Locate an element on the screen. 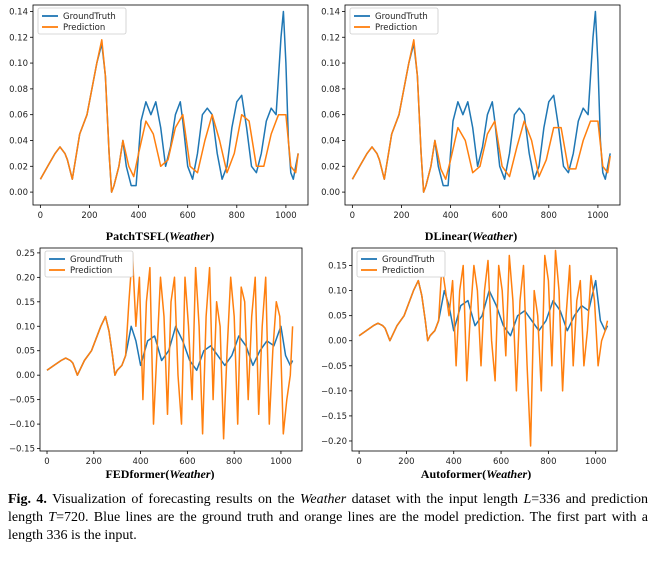 The width and height of the screenshot is (654, 562). caption-dataset: Weather is located at coordinates (323, 499).